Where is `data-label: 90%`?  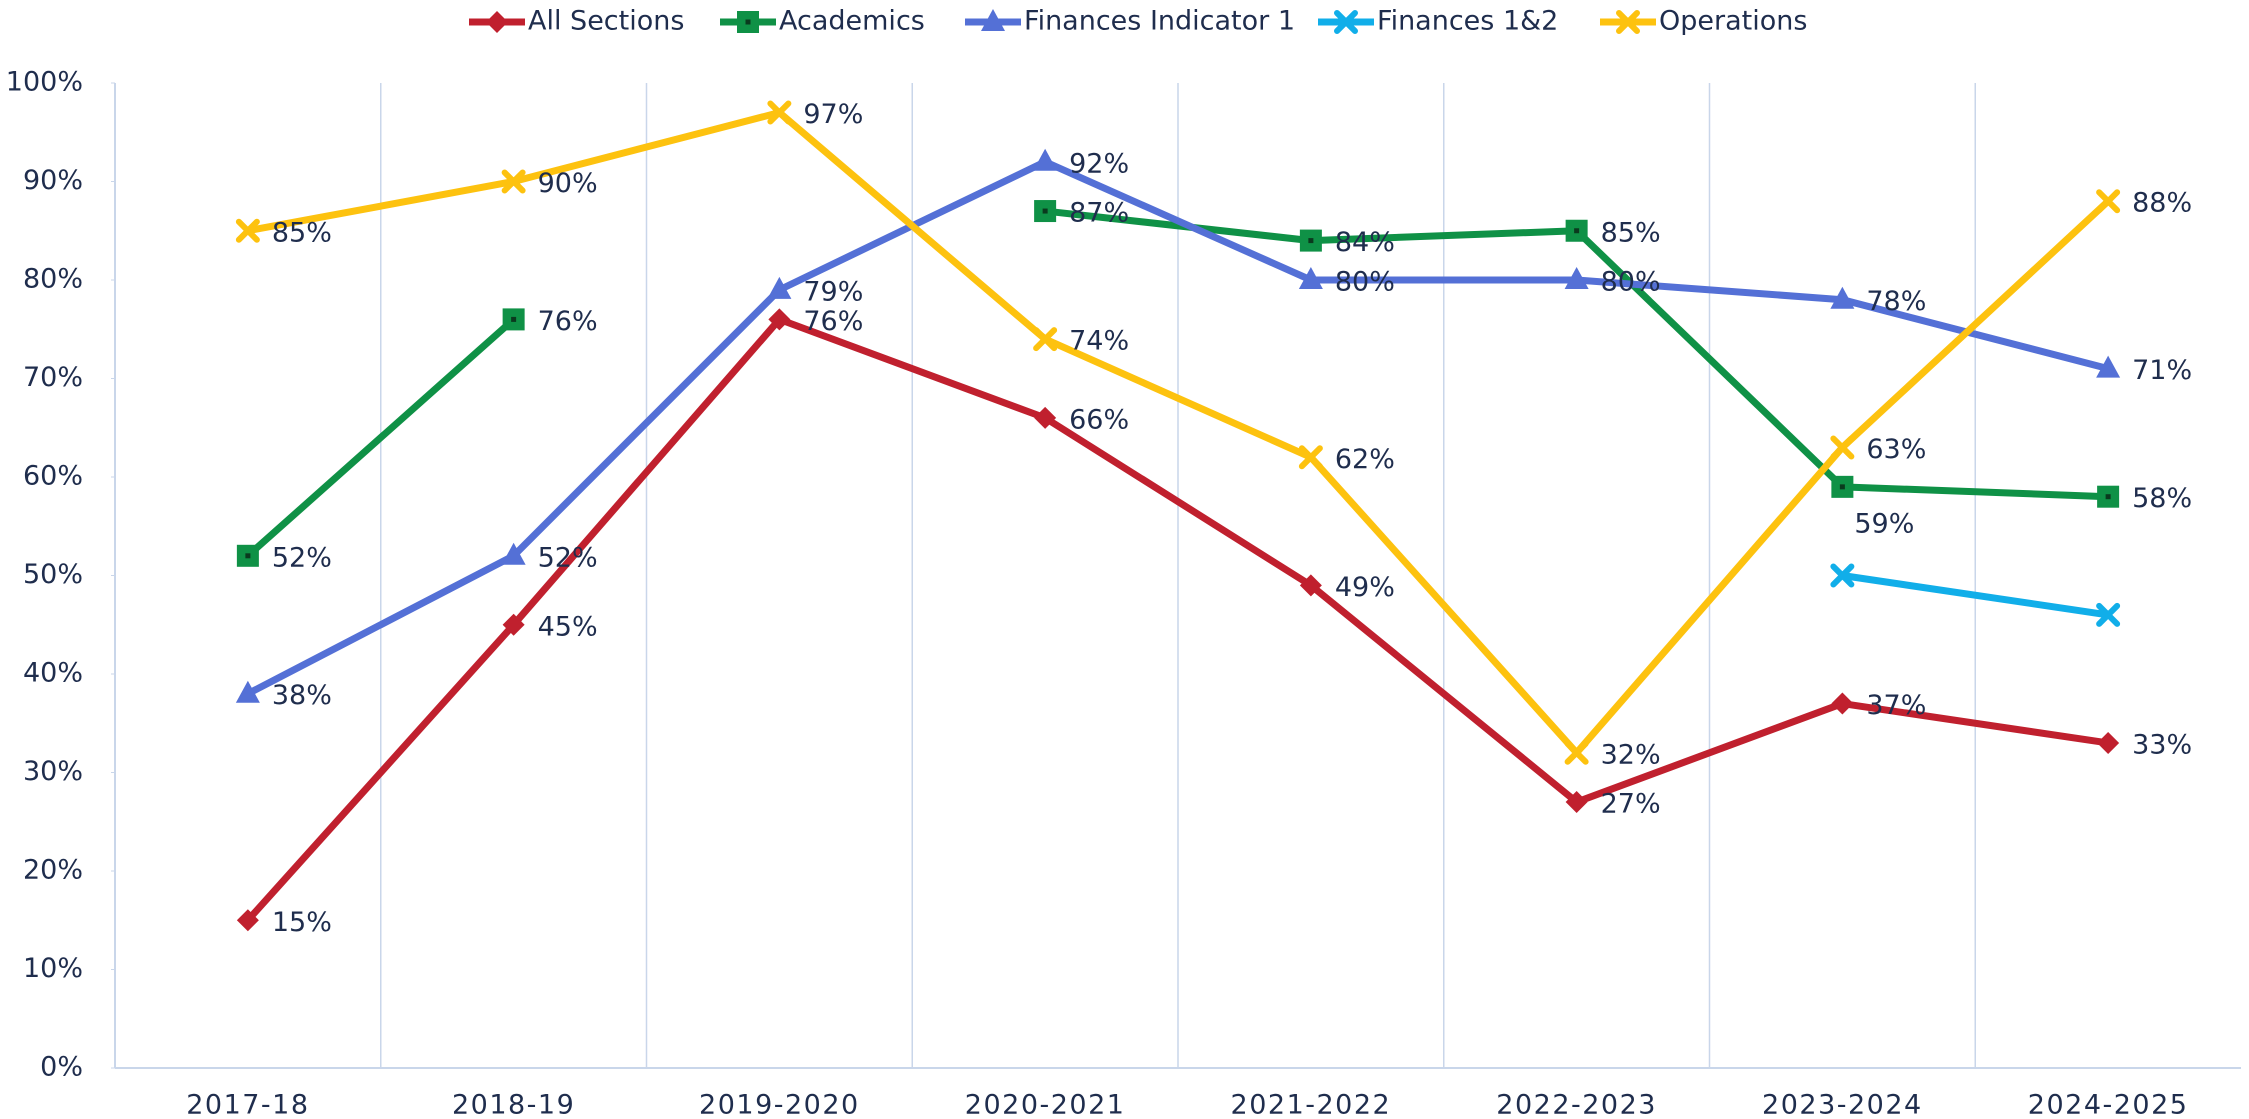 data-label: 90% is located at coordinates (568, 183).